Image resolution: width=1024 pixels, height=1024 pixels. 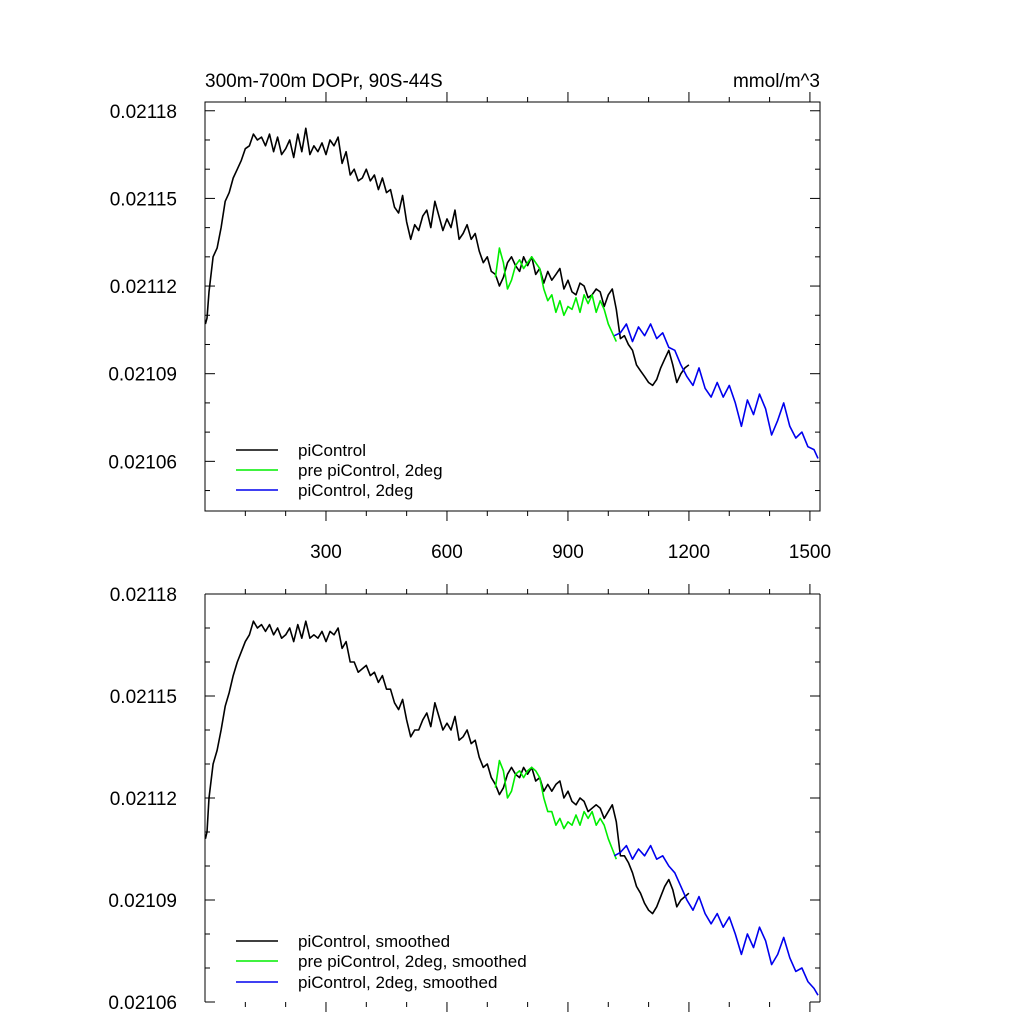 I want to click on series-line-picontrol-2deg-smoothed, so click(x=716, y=920).